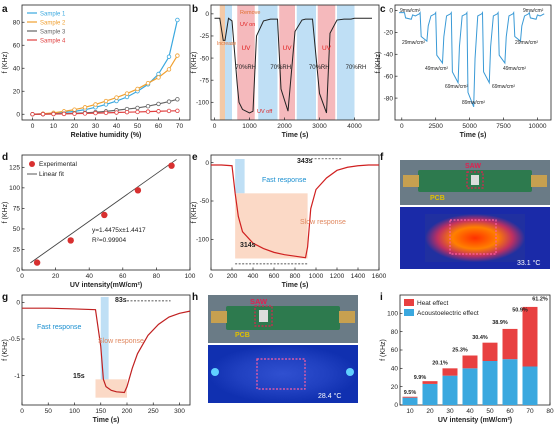 The height and width of the screenshot is (433, 554). I want to click on panel-letter-i: i, so click(381, 297).